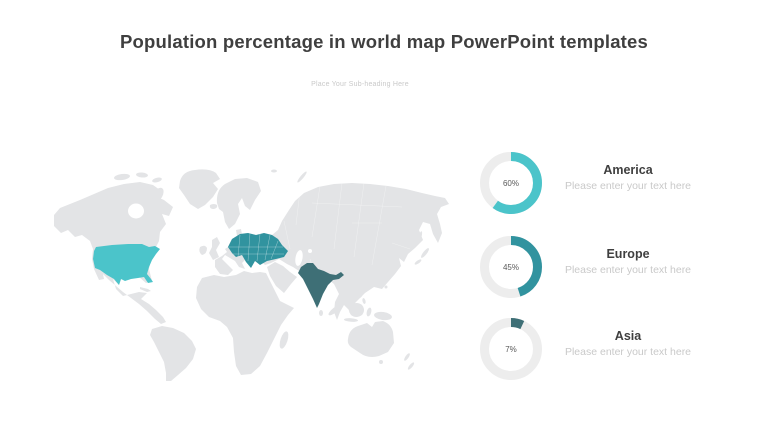 This screenshot has width=768, height=432. I want to click on map-east-asia-islands, so click(393, 267).